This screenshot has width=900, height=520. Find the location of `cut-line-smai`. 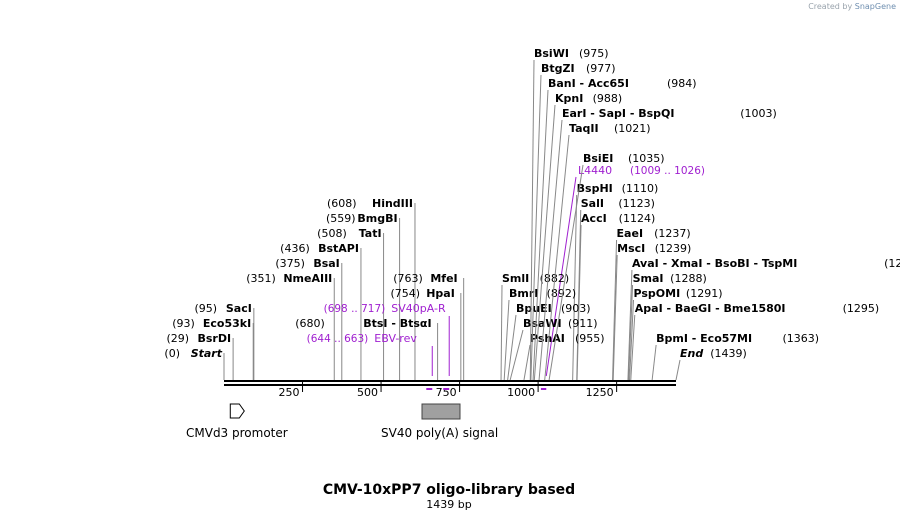

cut-line-smai is located at coordinates (631, 332).